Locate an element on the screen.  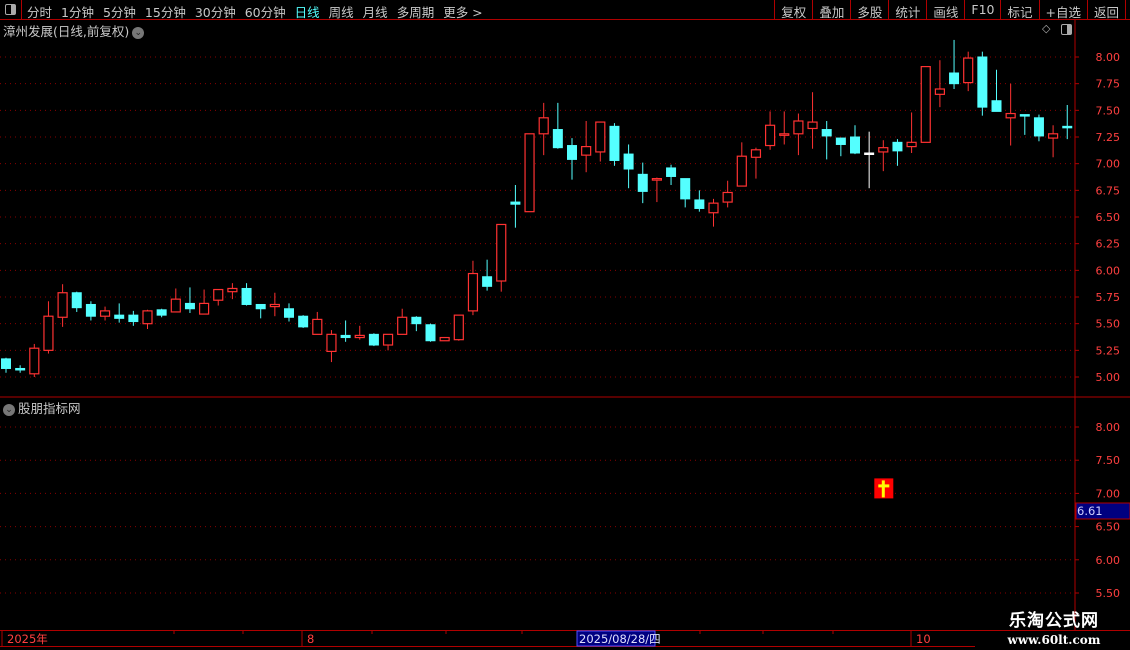
watermark-name: 乐淘公式网 is located at coordinates (1054, 621).